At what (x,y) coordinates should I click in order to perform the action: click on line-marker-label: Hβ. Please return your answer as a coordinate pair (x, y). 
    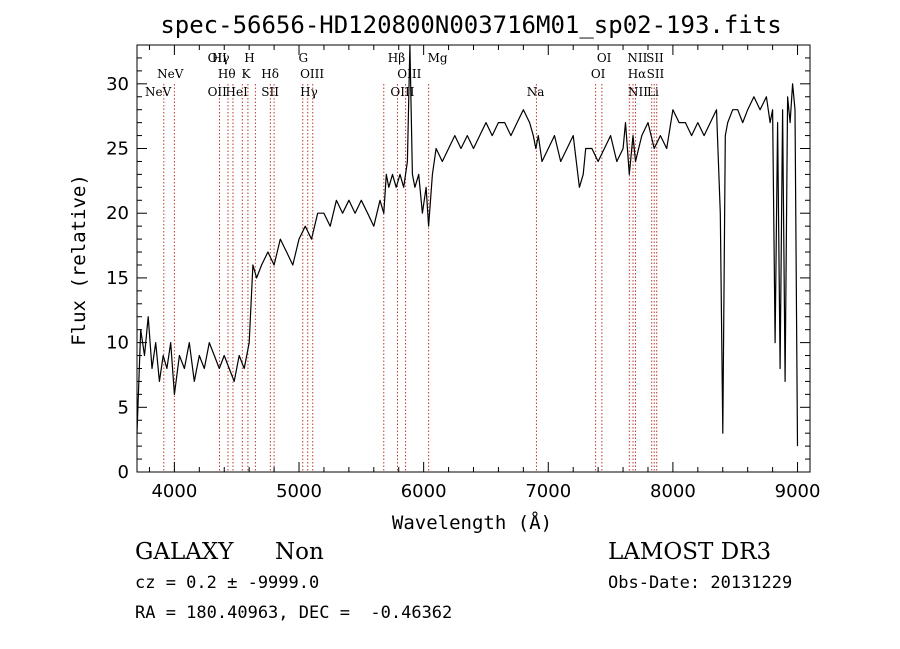
    Looking at the image, I should click on (396, 58).